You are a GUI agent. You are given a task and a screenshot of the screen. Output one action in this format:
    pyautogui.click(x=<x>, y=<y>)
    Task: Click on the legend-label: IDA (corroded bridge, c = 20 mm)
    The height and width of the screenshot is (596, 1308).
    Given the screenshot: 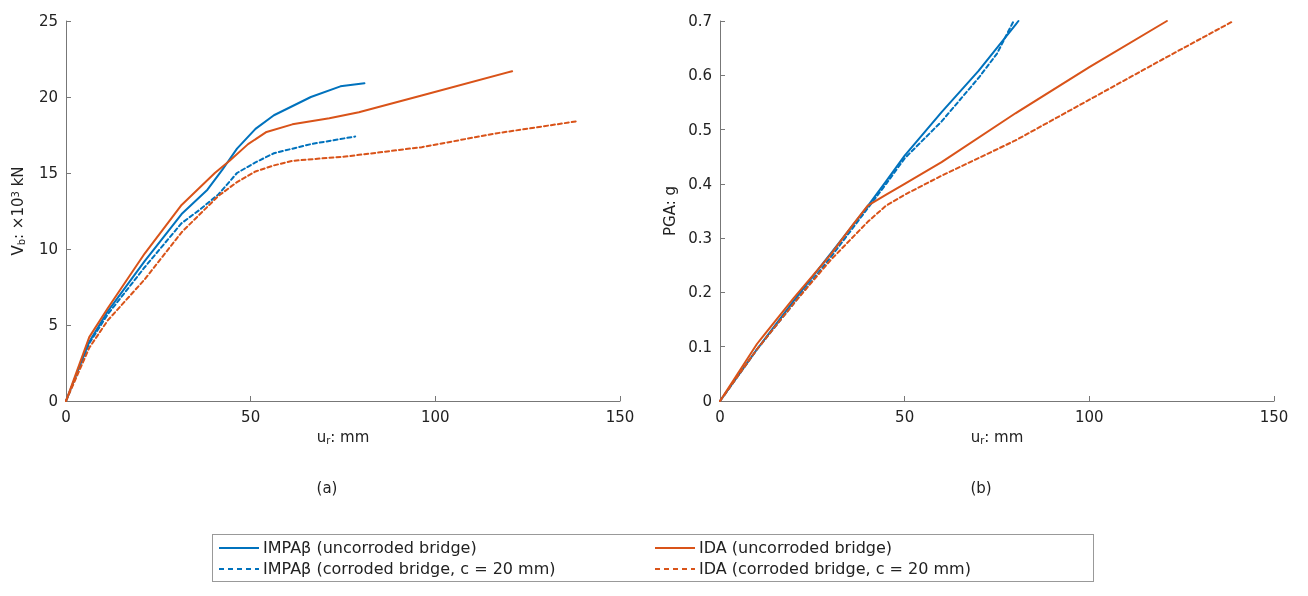 What is the action you would take?
    pyautogui.click(x=835, y=568)
    